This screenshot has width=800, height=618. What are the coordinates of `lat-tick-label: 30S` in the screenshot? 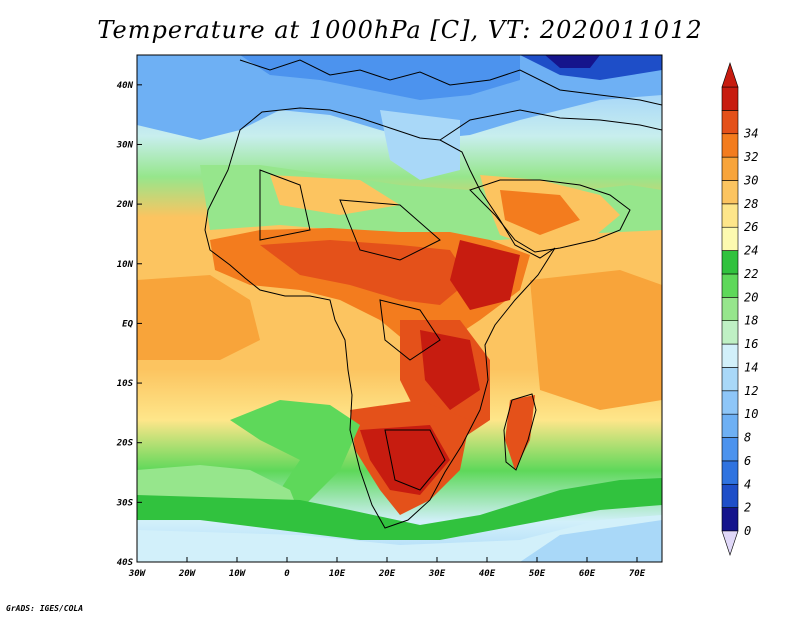 It's located at (125, 503).